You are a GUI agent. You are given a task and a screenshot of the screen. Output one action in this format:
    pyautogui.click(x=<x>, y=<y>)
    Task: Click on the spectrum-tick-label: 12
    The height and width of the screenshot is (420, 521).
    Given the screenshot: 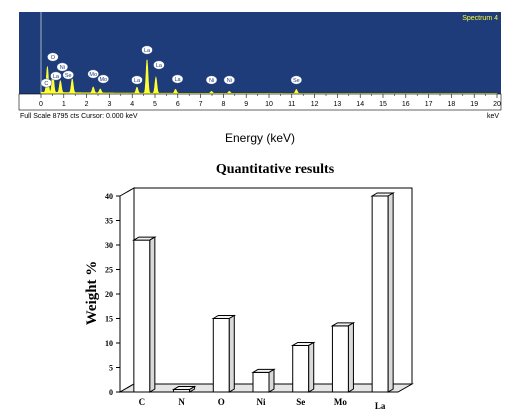 What is the action you would take?
    pyautogui.click(x=315, y=104)
    